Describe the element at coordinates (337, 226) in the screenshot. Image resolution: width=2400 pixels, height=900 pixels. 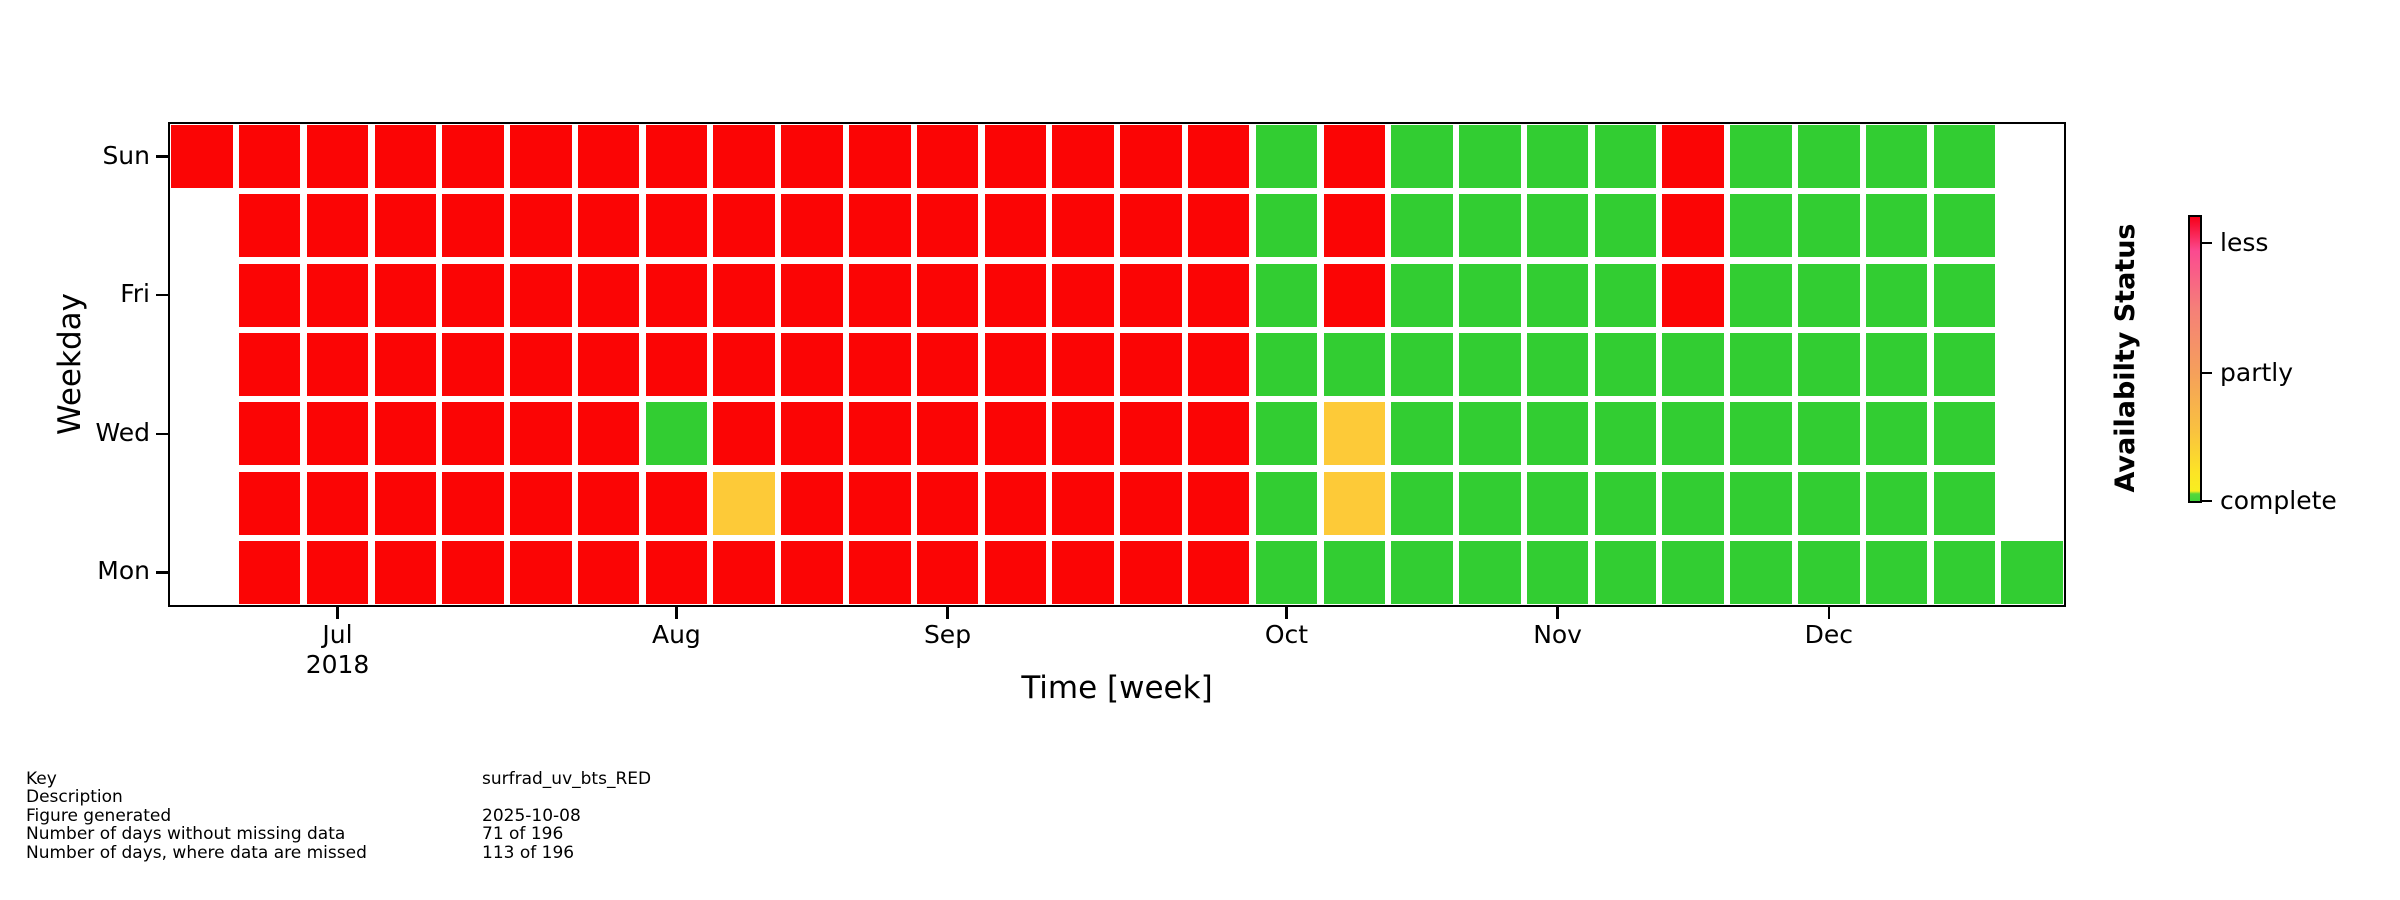
I see `heatmap-cell-sat-w2` at that location.